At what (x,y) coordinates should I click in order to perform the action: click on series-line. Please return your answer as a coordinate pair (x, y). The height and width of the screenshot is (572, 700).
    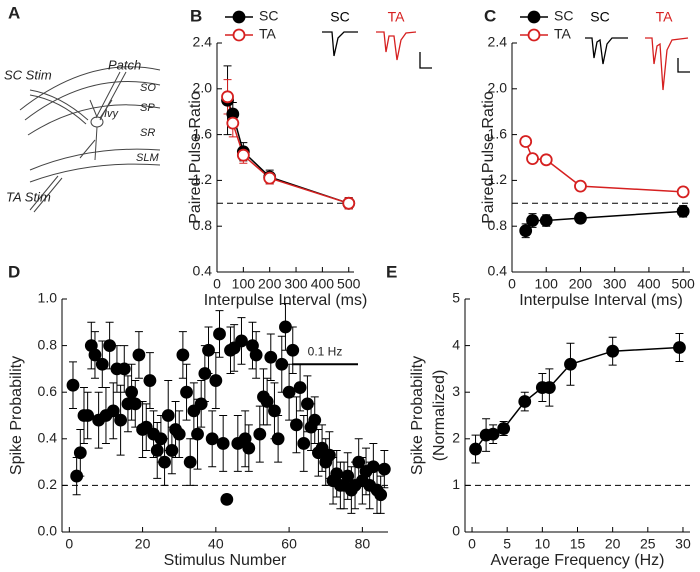
    Looking at the image, I should click on (604, 167).